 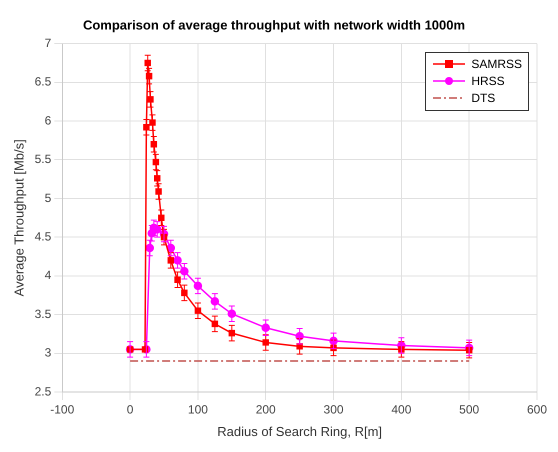 I want to click on legend-label: HRSS, so click(x=488, y=81).